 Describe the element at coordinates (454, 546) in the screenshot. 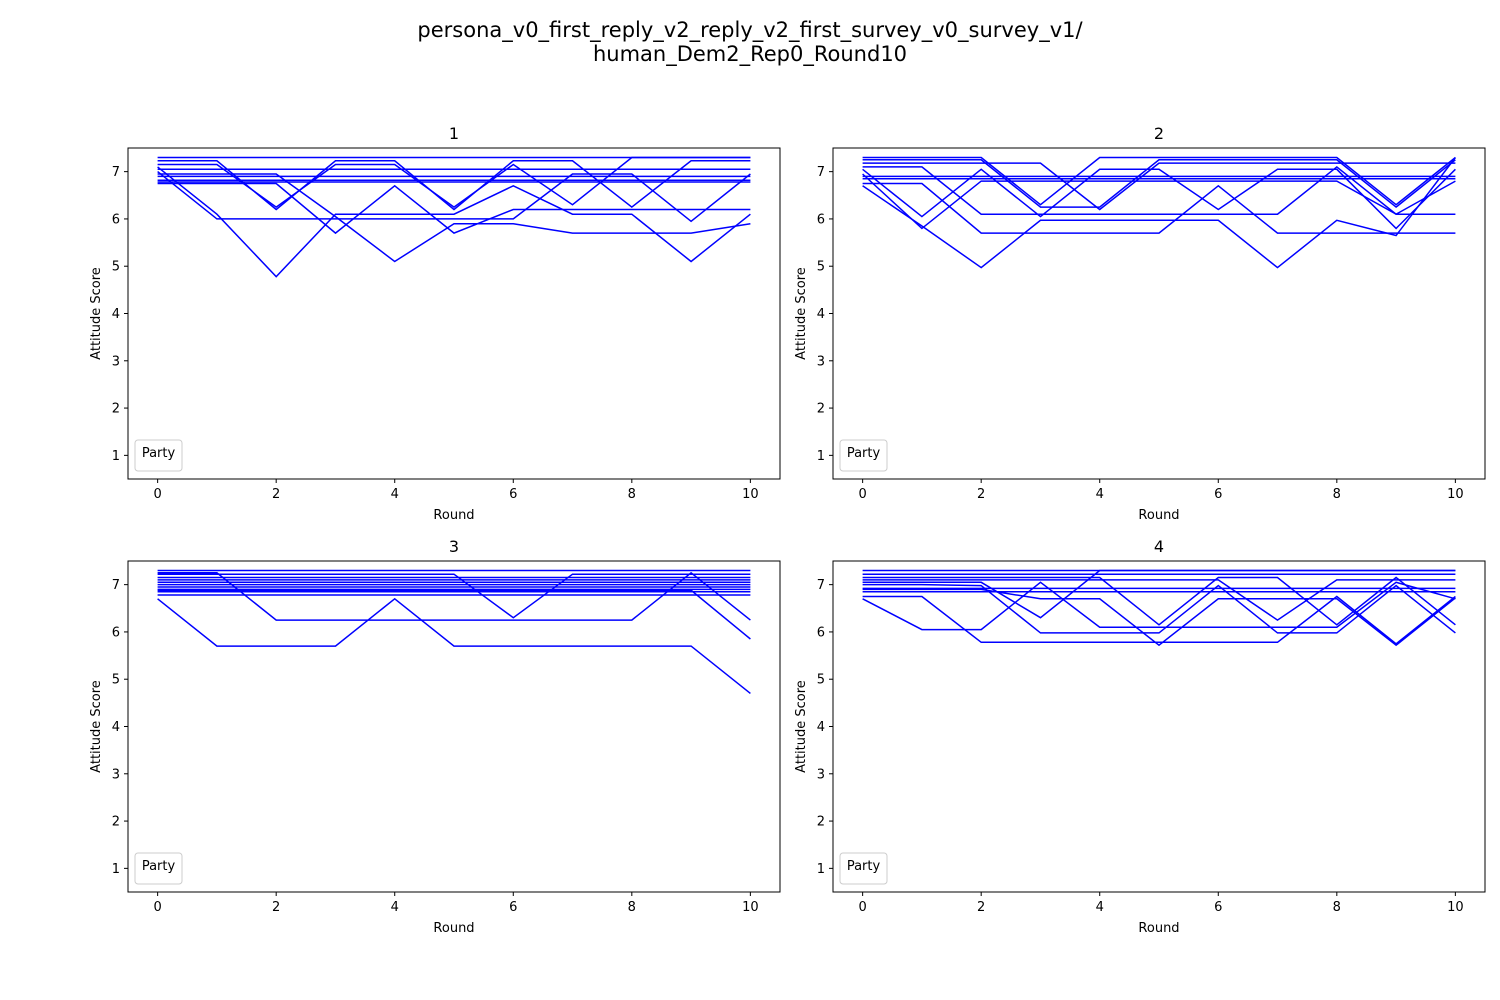

I see `subplot-title: 3` at that location.